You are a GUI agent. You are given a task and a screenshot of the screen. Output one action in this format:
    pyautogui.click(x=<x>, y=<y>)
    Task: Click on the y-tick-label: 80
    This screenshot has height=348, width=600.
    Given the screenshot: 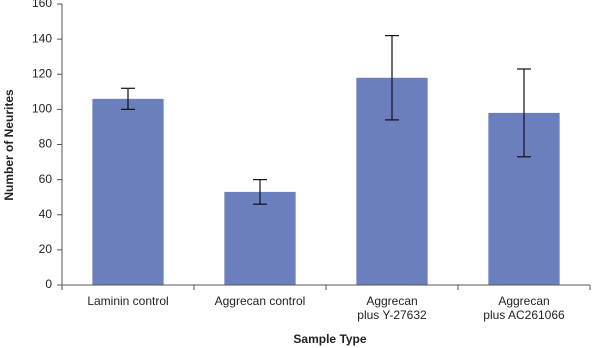 What is the action you would take?
    pyautogui.click(x=46, y=144)
    